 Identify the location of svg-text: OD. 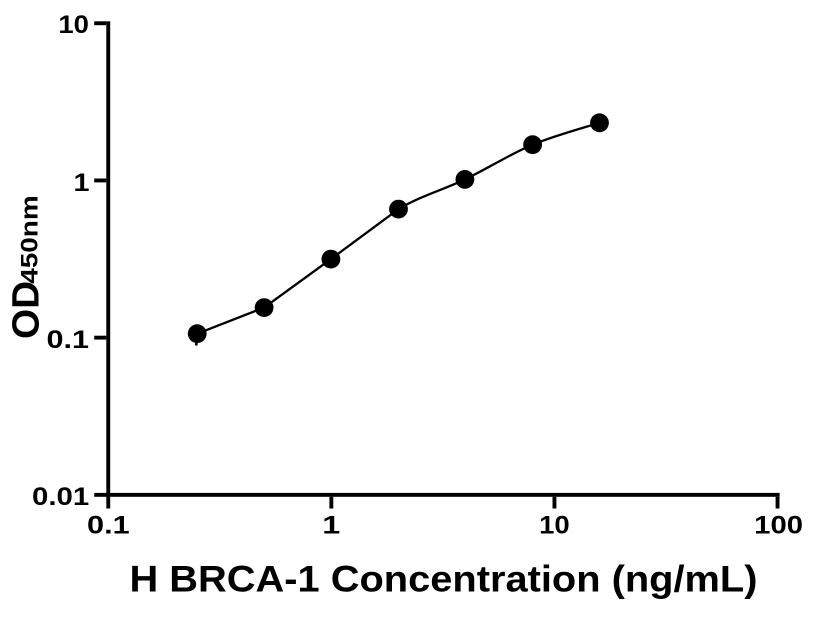
(27, 310).